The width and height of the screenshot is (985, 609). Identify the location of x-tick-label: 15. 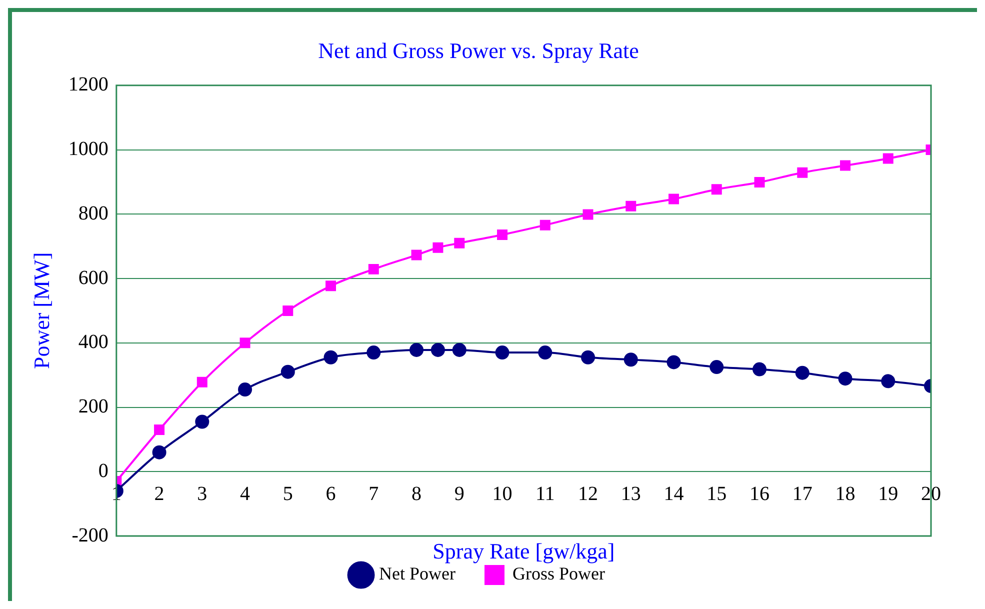
(716, 493).